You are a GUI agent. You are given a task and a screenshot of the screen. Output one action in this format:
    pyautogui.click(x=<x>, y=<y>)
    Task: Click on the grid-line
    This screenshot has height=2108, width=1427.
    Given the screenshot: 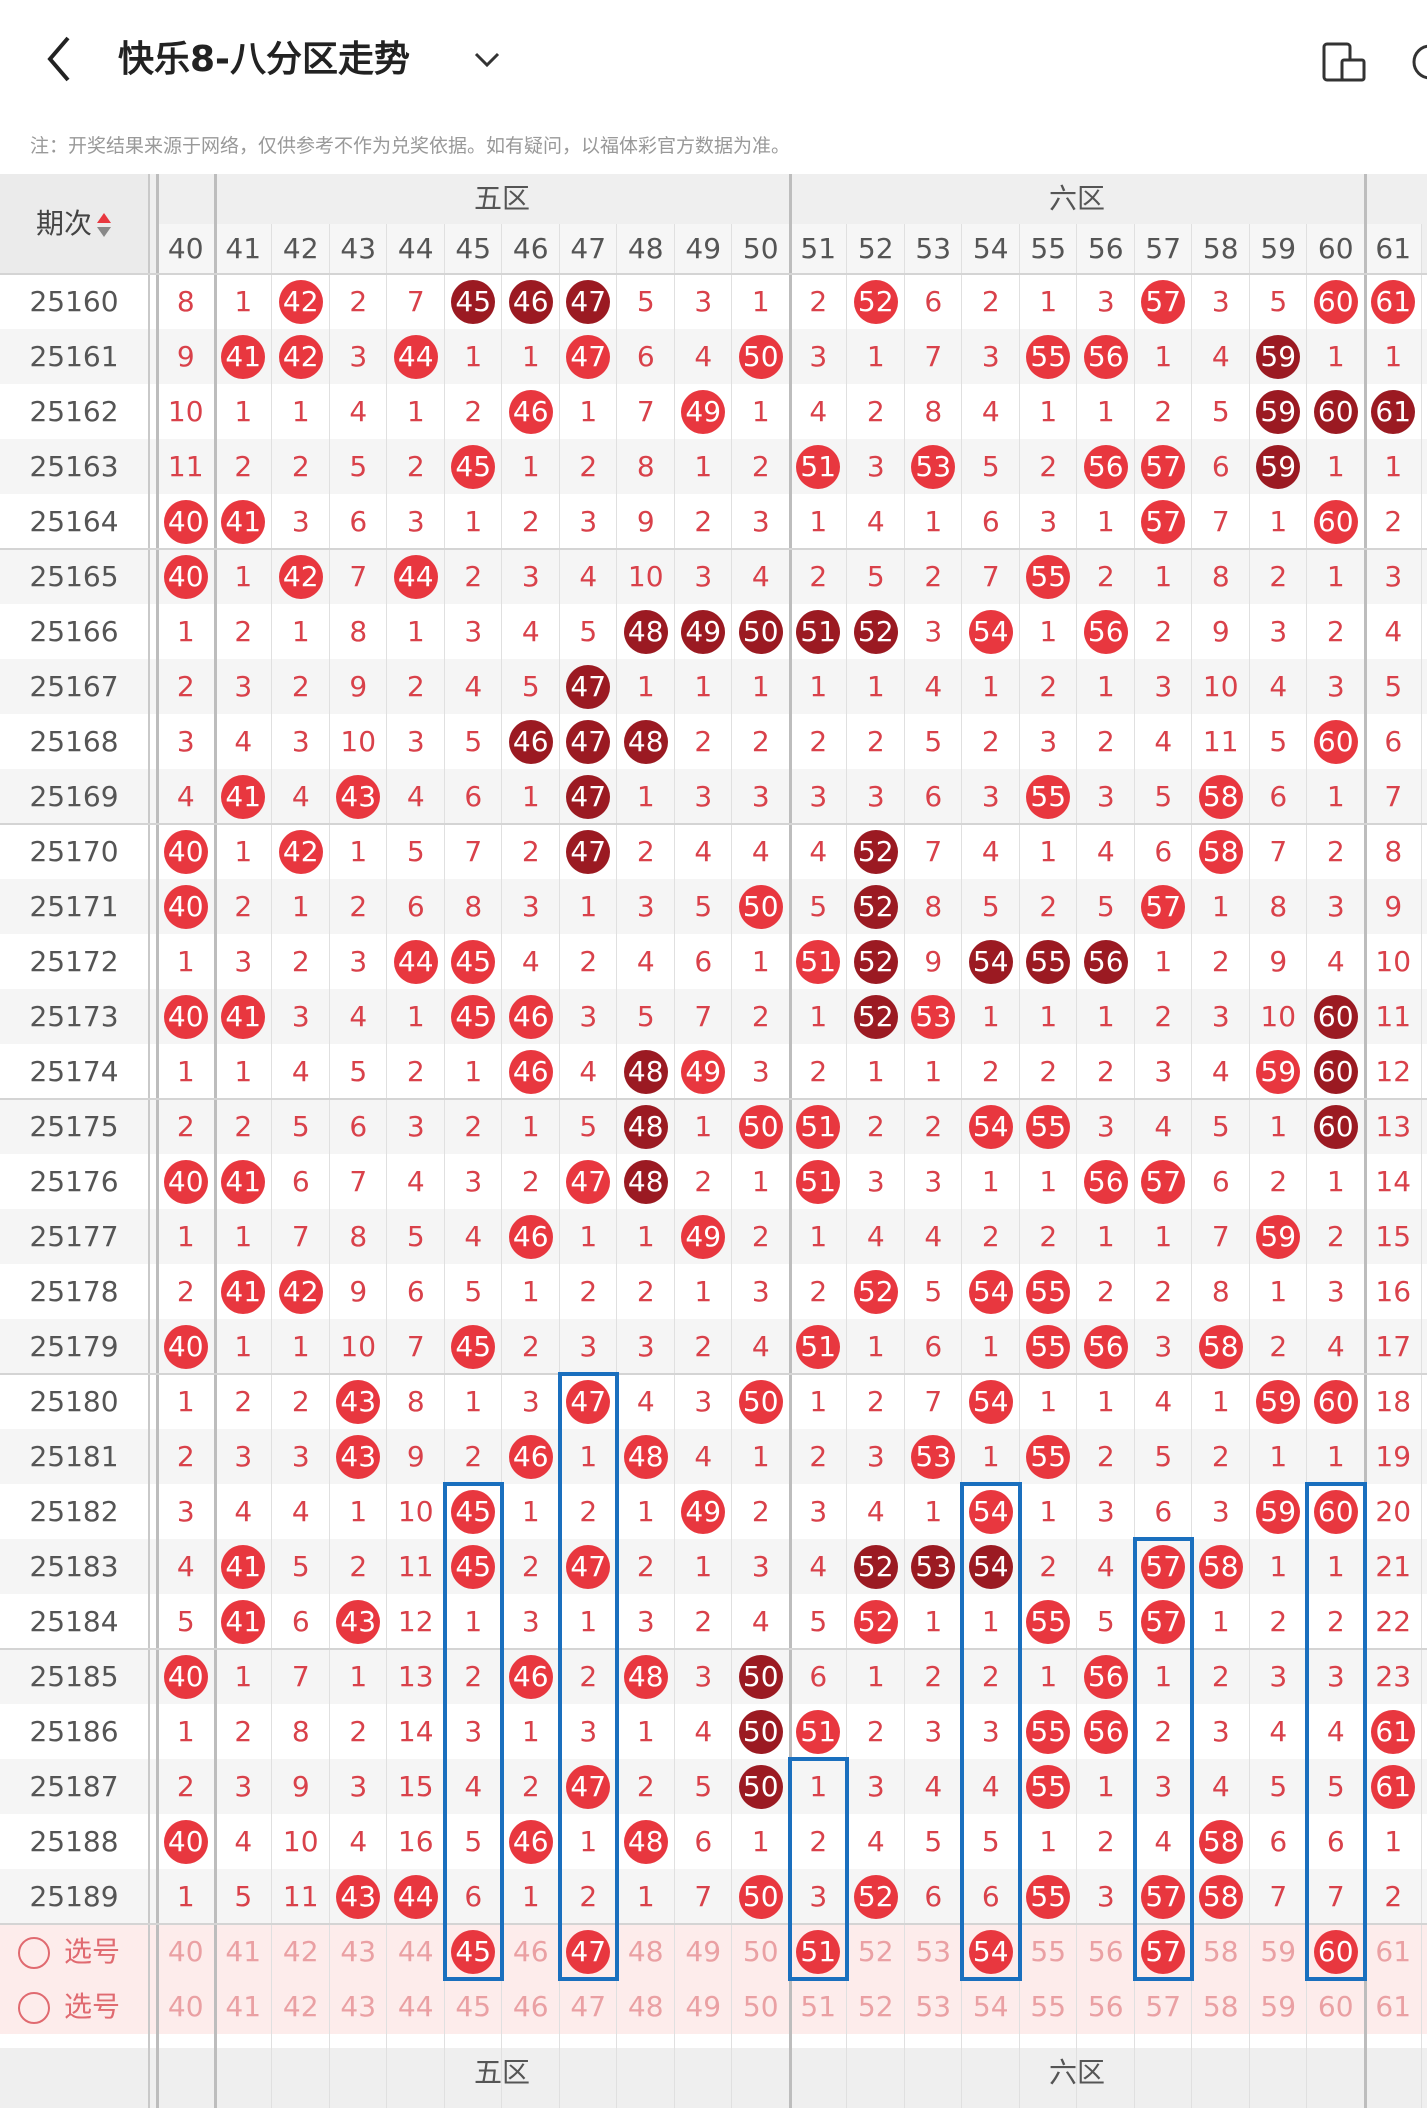 What is the action you would take?
    pyautogui.click(x=713, y=824)
    